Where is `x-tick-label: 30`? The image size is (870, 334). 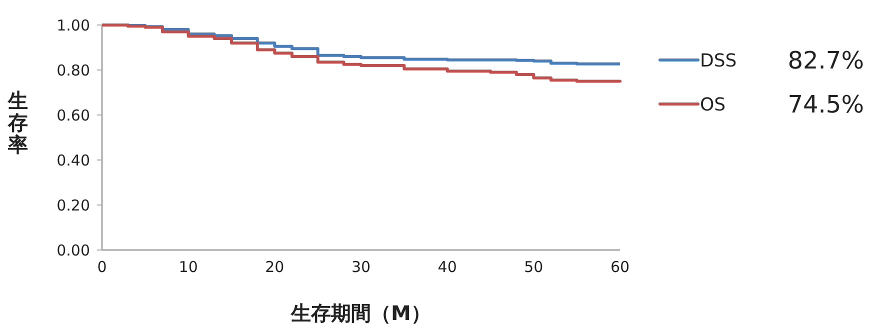
x-tick-label: 30 is located at coordinates (361, 267).